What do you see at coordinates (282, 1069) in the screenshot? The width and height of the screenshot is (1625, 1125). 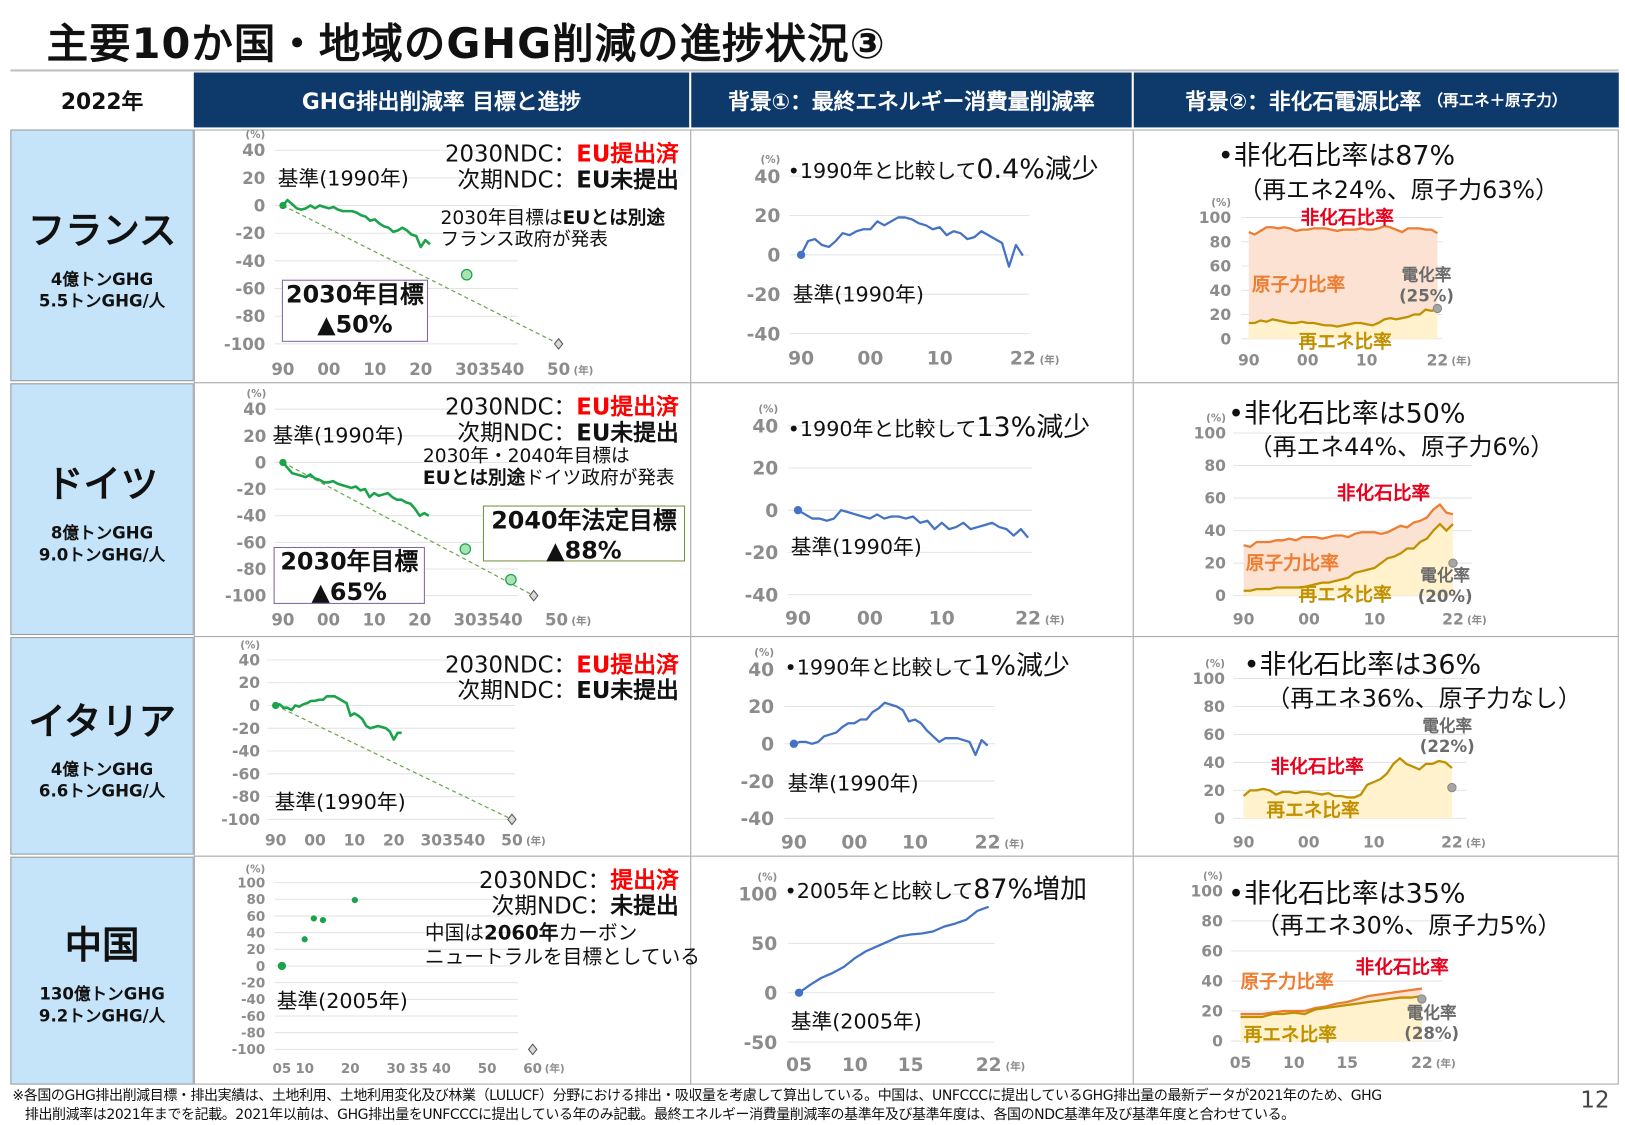 I see `x-tick-label: 05` at bounding box center [282, 1069].